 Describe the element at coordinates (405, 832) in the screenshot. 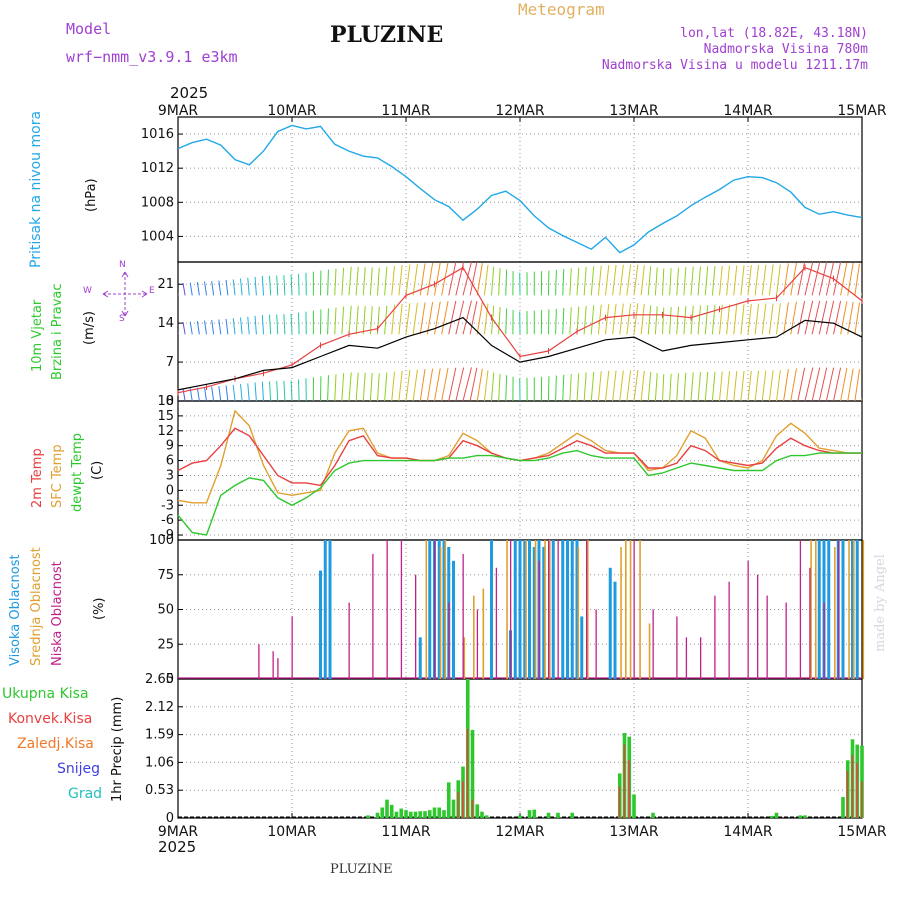

I see `date-label-bottom: 11MAR` at that location.